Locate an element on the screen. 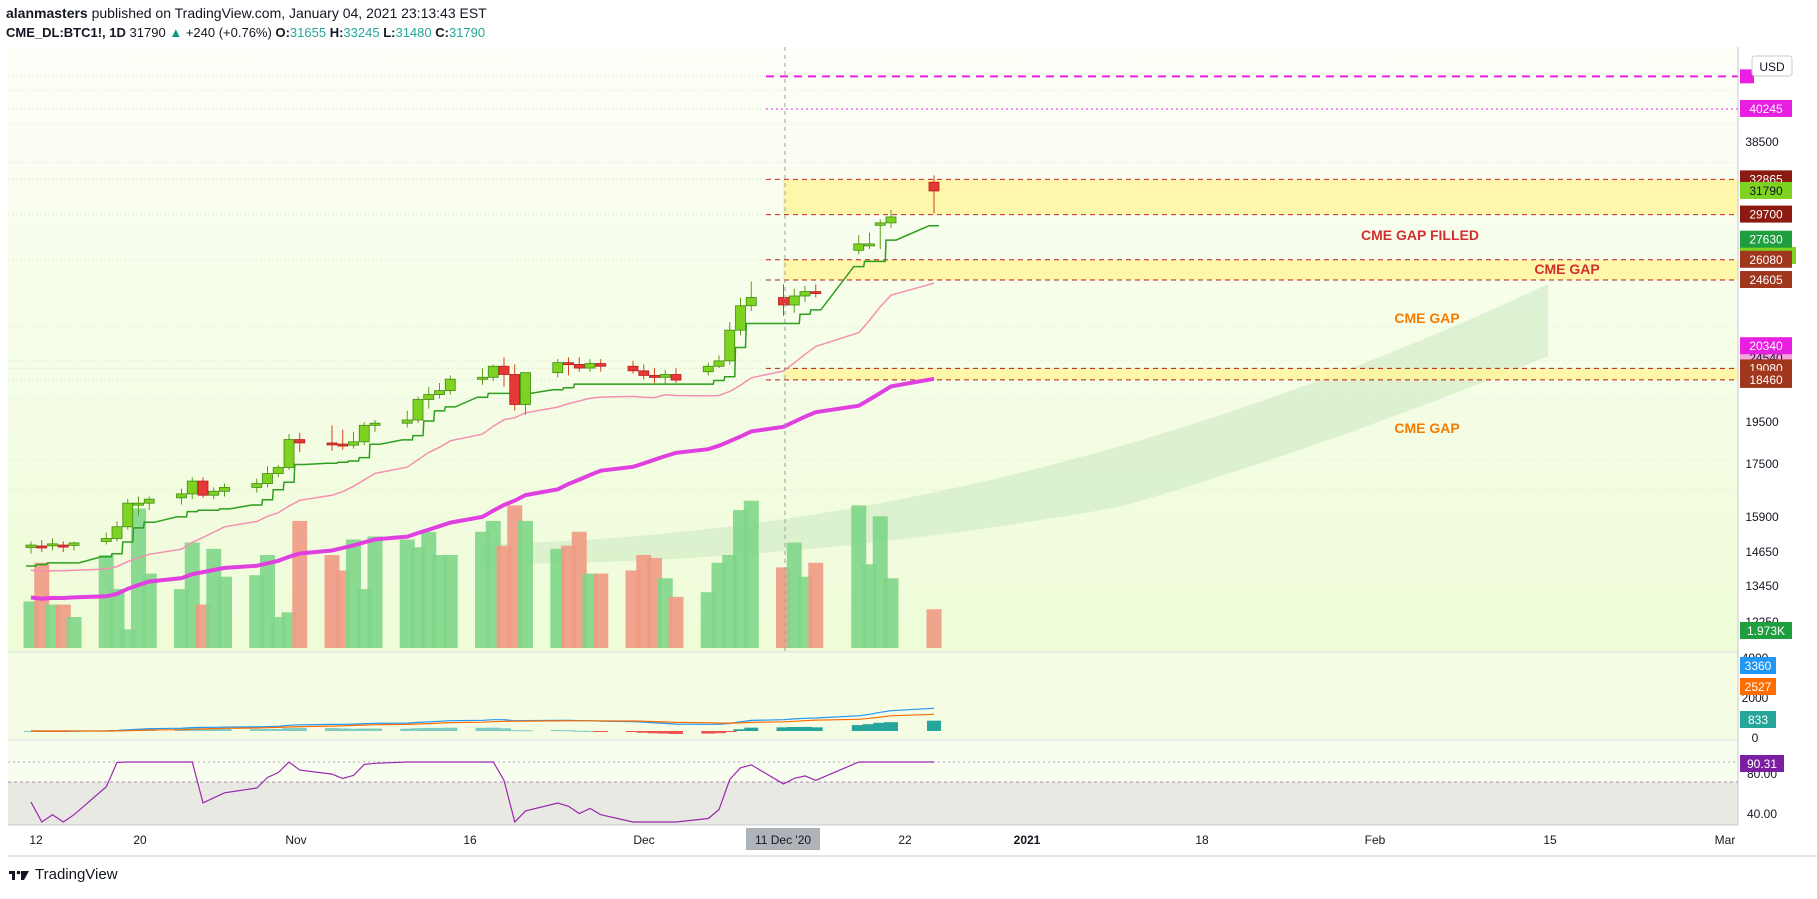 Image resolution: width=1817 pixels, height=899 pixels. macd-tick-label: 0 is located at coordinates (1755, 738).